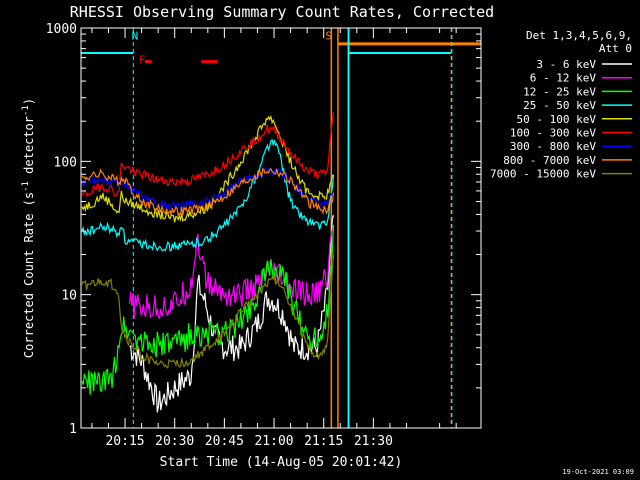  What do you see at coordinates (557, 119) in the screenshot?
I see `legend-entry-label: 50 - 100 keV` at bounding box center [557, 119].